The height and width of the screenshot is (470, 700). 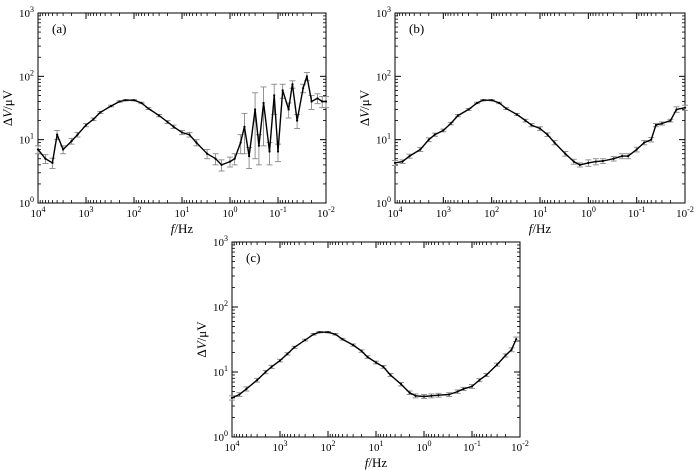 I want to click on x-axis-title: f/Hz, so click(x=540, y=228).